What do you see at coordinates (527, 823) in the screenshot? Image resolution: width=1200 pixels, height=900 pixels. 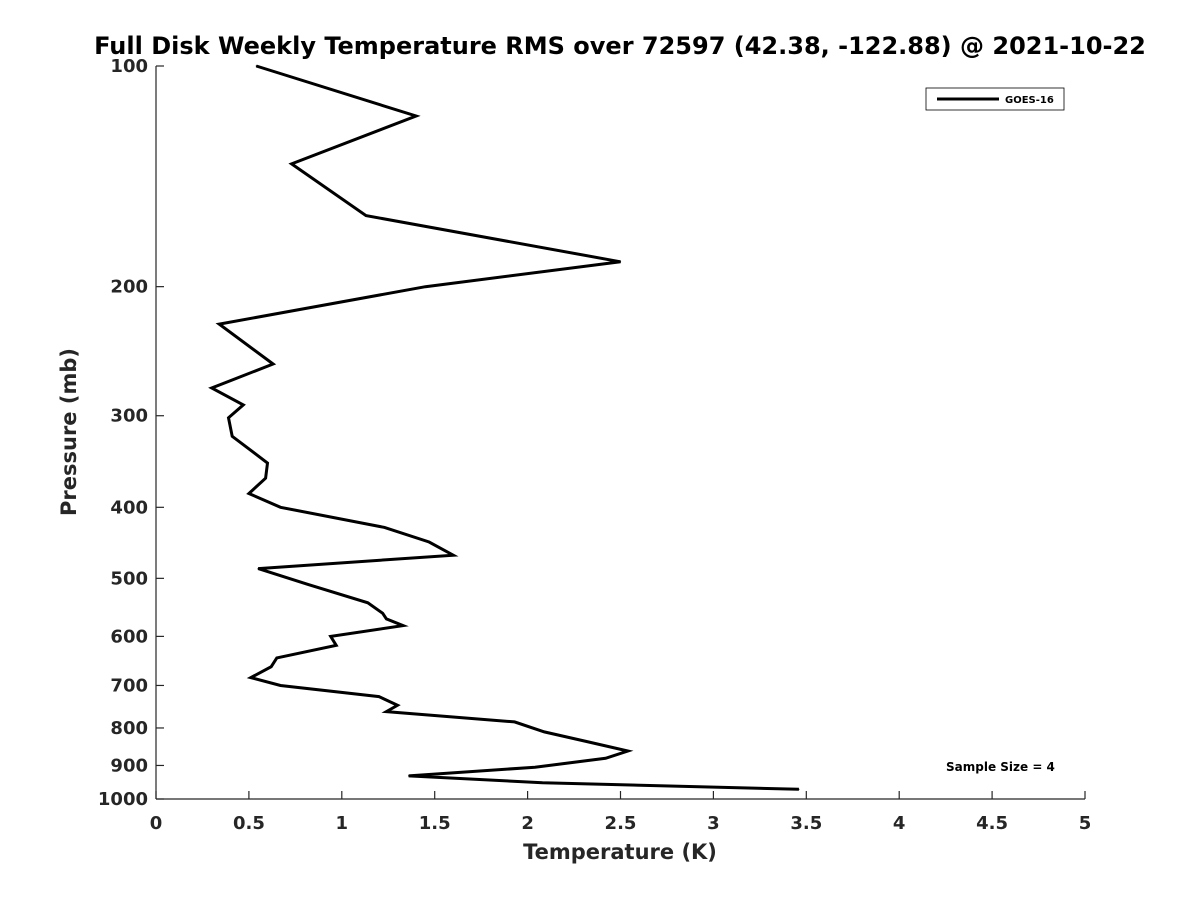 I see `x-tick-label: 2` at bounding box center [527, 823].